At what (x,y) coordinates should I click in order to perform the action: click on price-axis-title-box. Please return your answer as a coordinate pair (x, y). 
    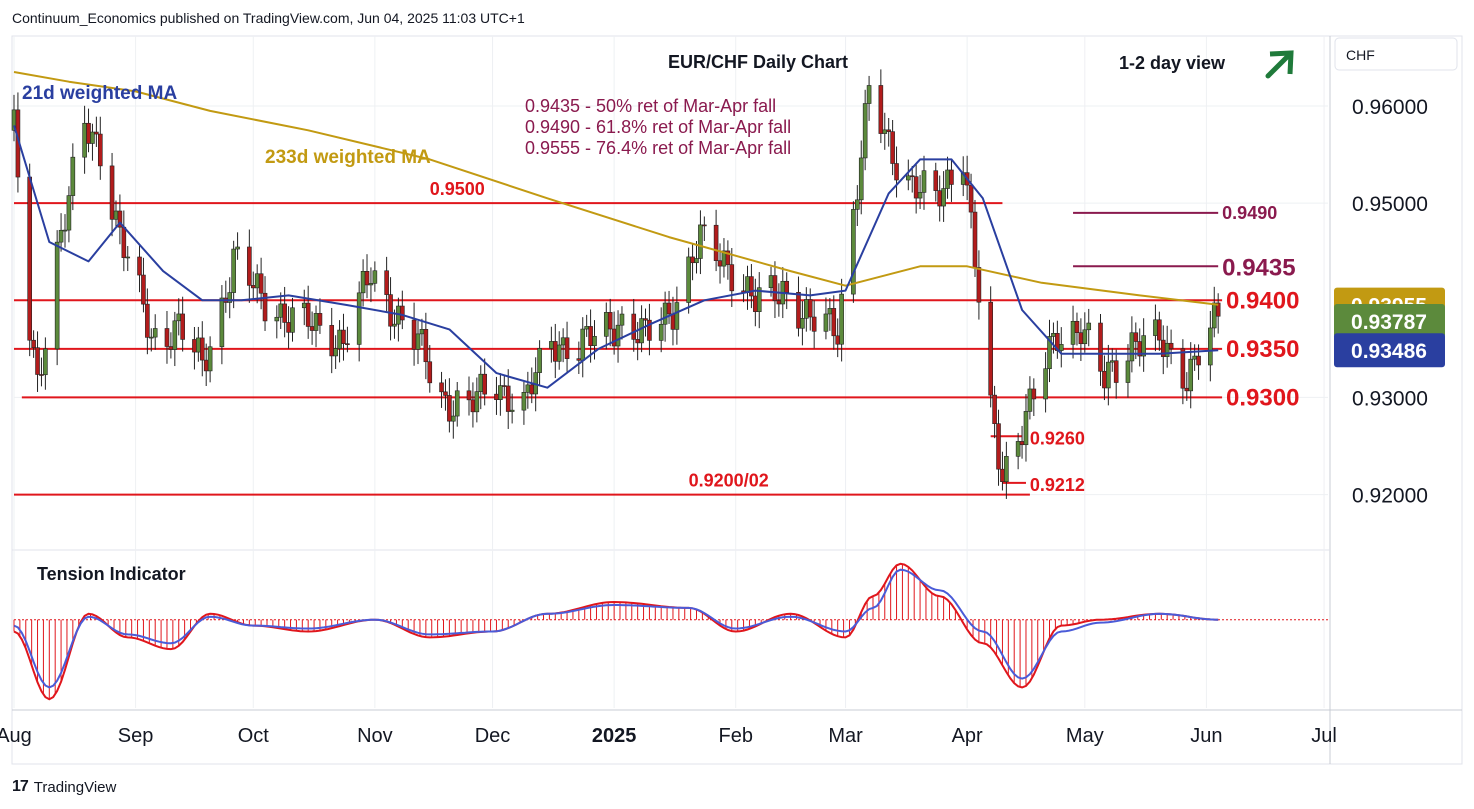
    Looking at the image, I should click on (1396, 54).